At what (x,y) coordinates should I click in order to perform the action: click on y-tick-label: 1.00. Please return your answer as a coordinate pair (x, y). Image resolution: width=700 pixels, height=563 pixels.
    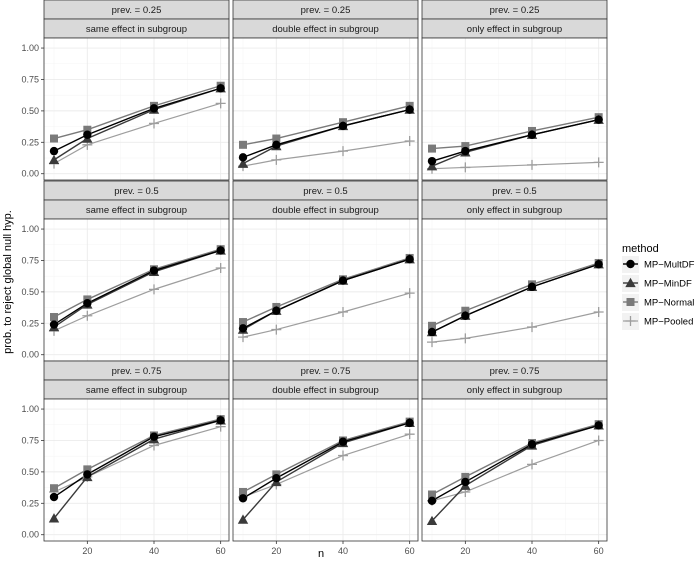
    Looking at the image, I should click on (30, 409).